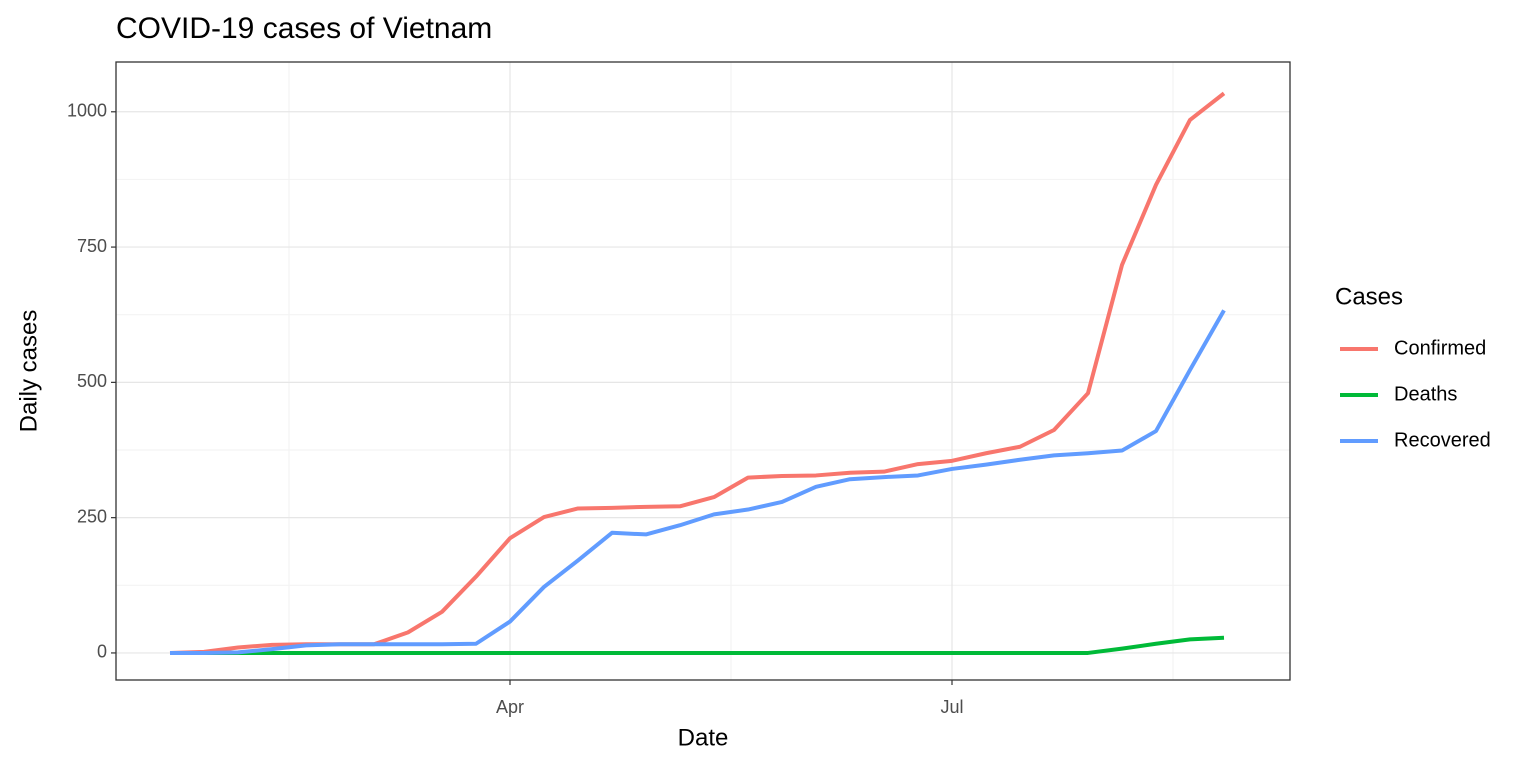 The width and height of the screenshot is (1536, 768). I want to click on legend-title: Cases, so click(1369, 296).